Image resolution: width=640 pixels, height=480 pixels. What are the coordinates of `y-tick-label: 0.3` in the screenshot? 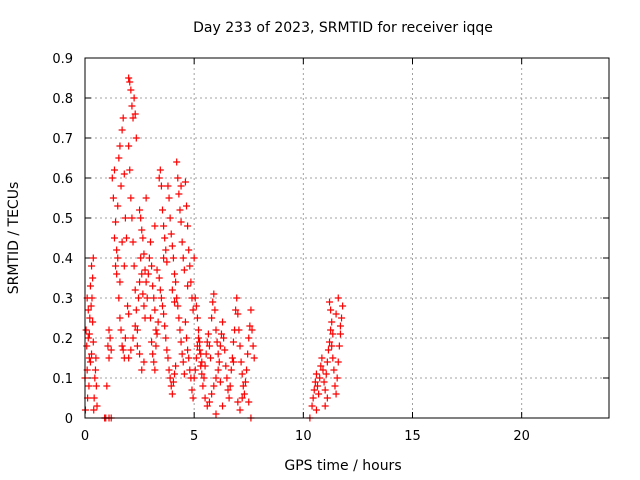 It's located at (62, 299).